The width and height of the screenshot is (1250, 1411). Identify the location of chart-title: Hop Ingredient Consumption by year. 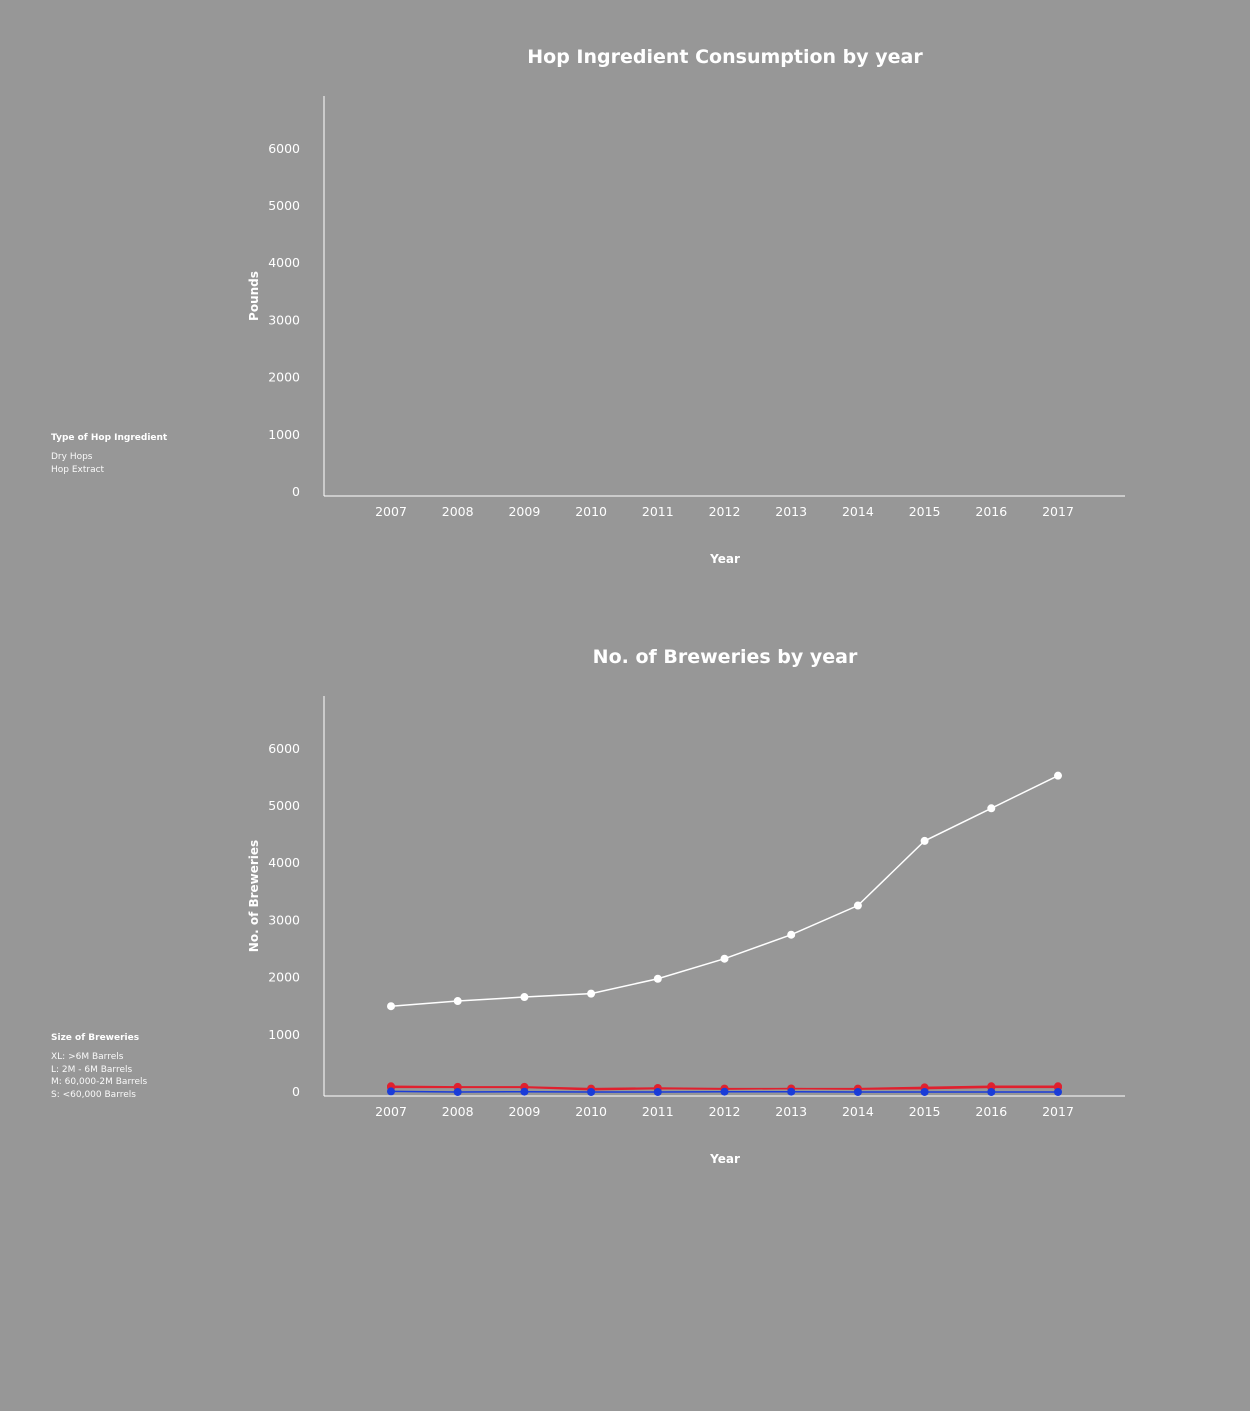
(725, 57).